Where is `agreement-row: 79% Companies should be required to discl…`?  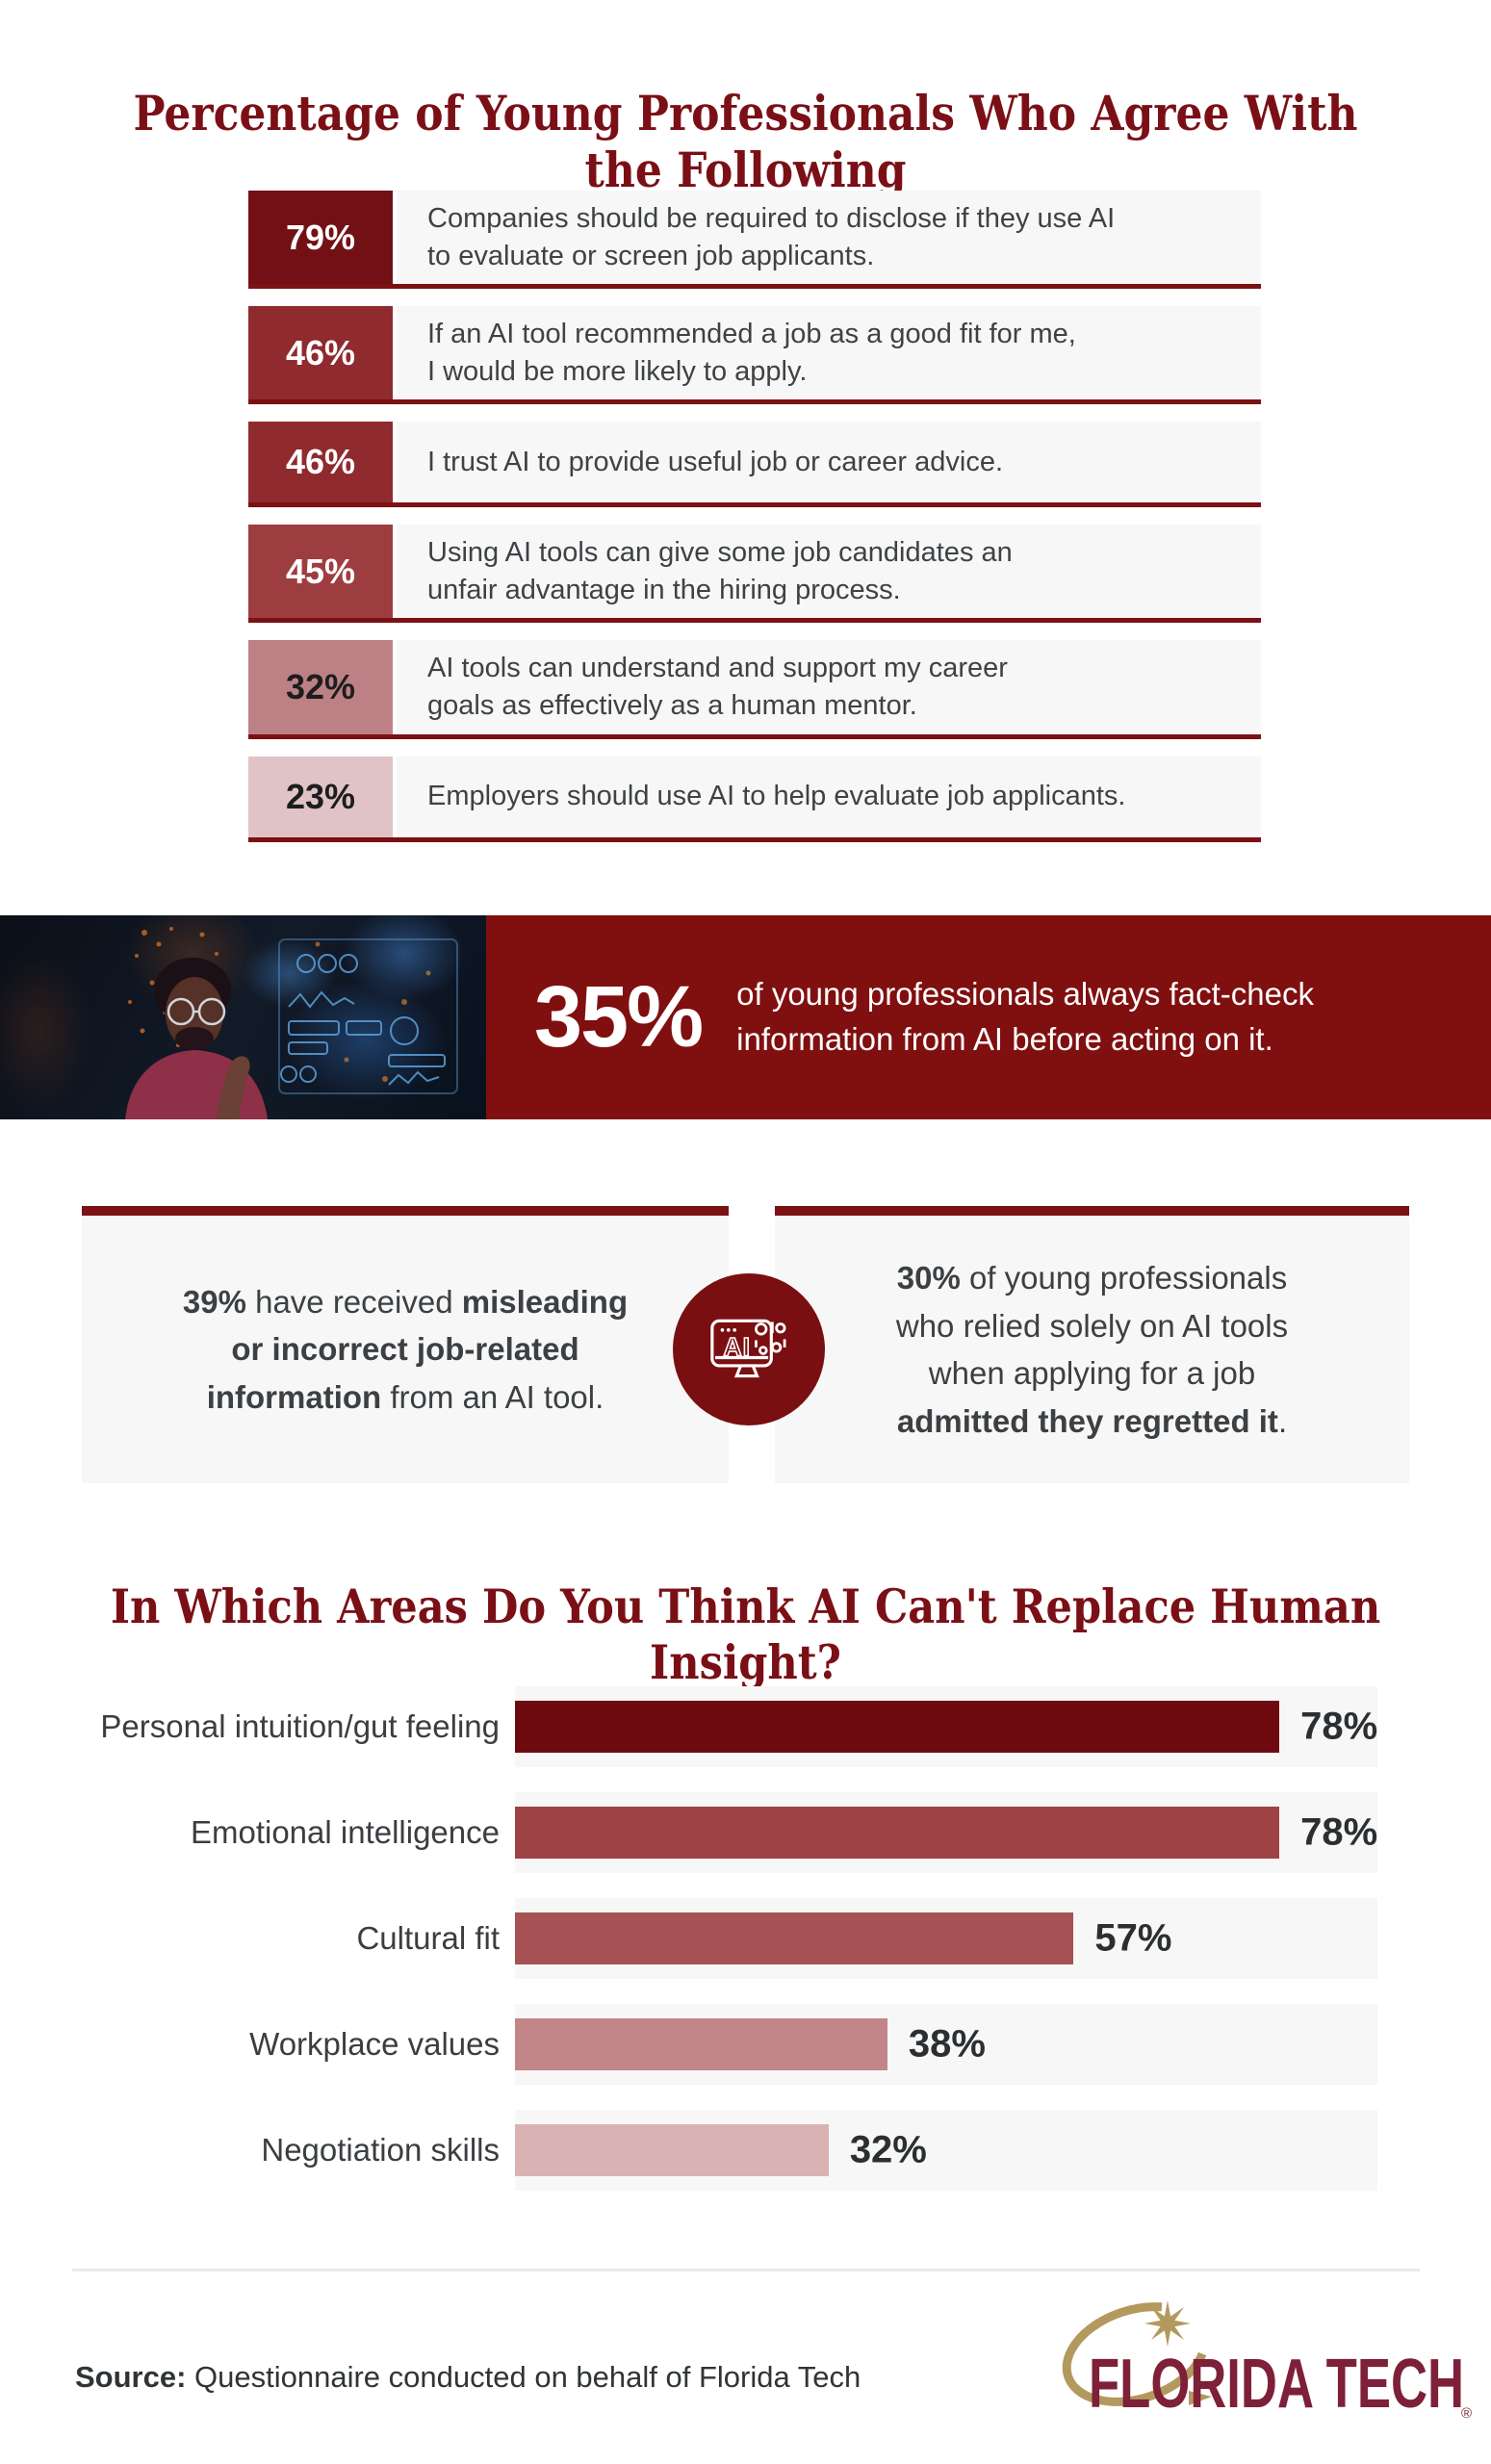
agreement-row: 79% Companies should be required to discl… is located at coordinates (754, 240).